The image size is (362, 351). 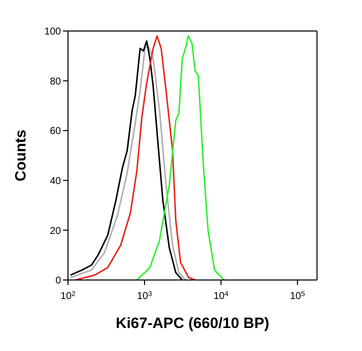 I want to click on x-tick-label: 10$^{5}$, so click(x=298, y=296).